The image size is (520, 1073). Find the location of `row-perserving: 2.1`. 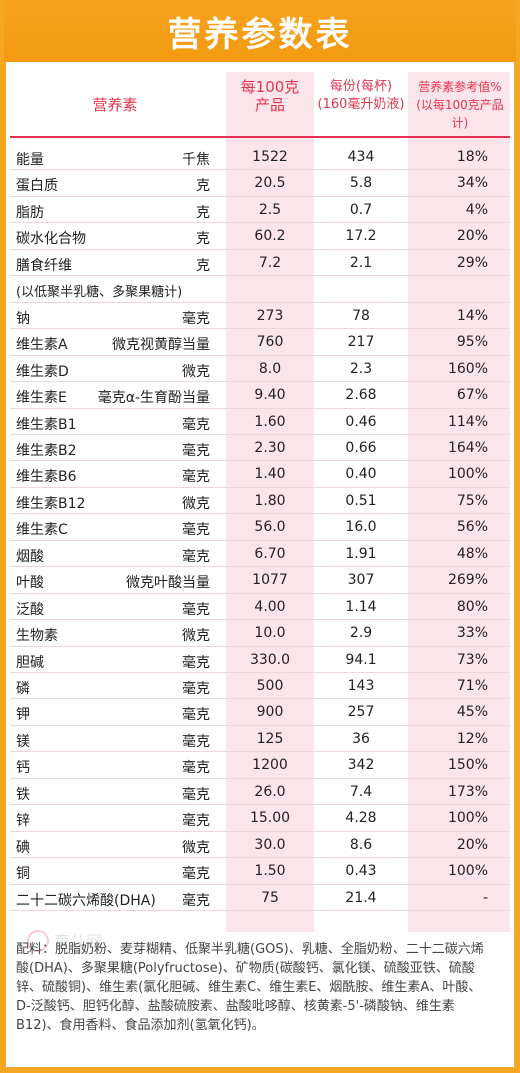

row-perserving: 2.1 is located at coordinates (361, 262).